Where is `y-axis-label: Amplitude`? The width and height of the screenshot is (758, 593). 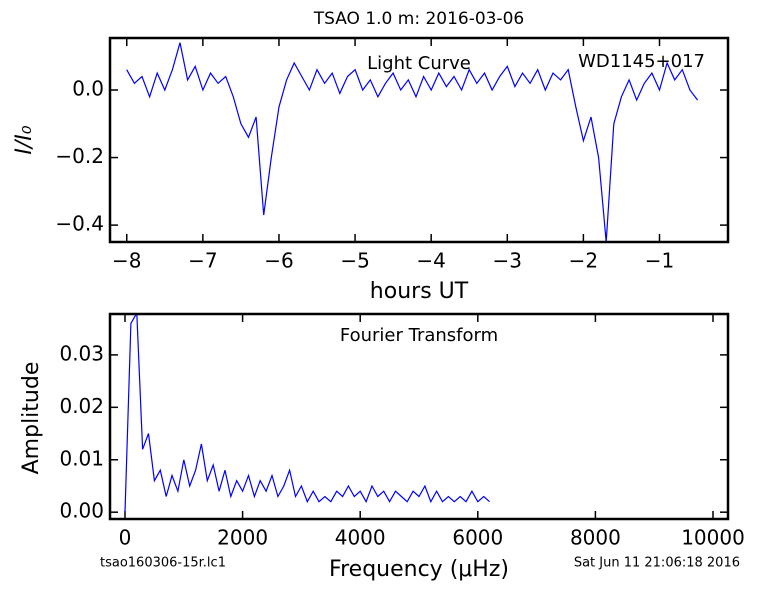
y-axis-label: Amplitude is located at coordinates (31, 418).